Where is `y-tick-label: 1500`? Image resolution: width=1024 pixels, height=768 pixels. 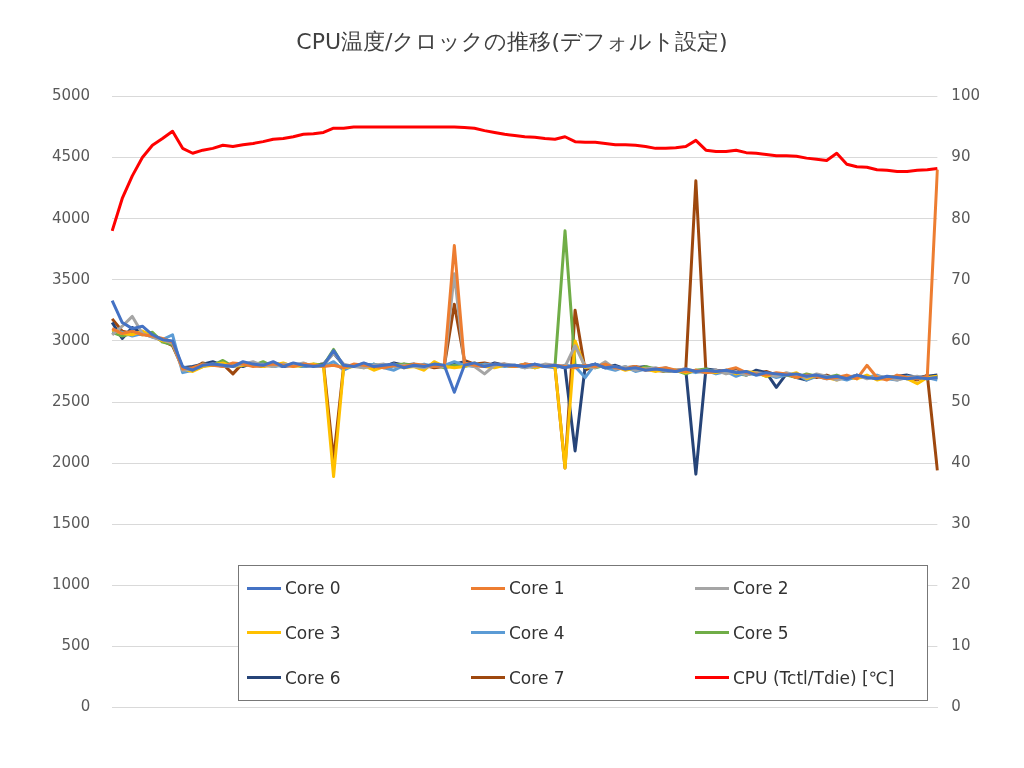 y-tick-label: 1500 is located at coordinates (71, 523).